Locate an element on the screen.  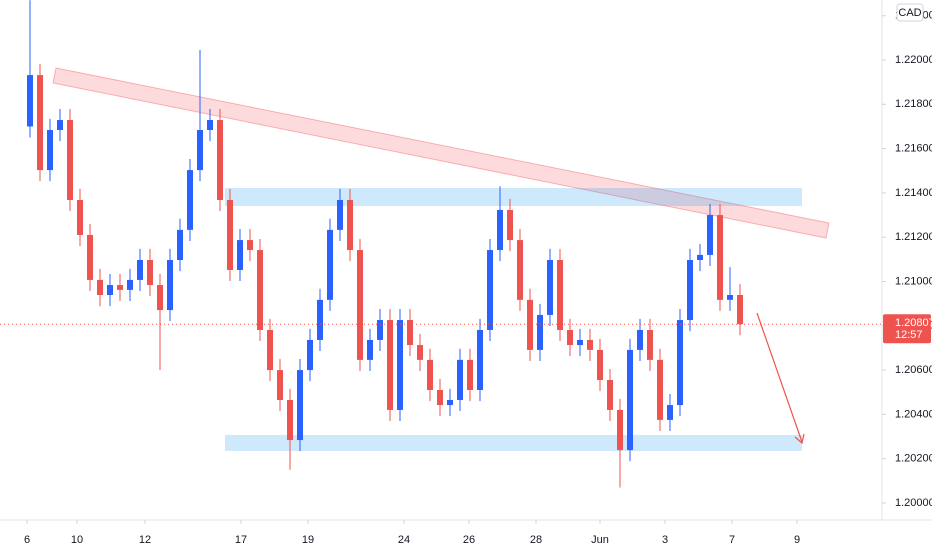
y-tick-label: 1.20200 is located at coordinates (913, 459).